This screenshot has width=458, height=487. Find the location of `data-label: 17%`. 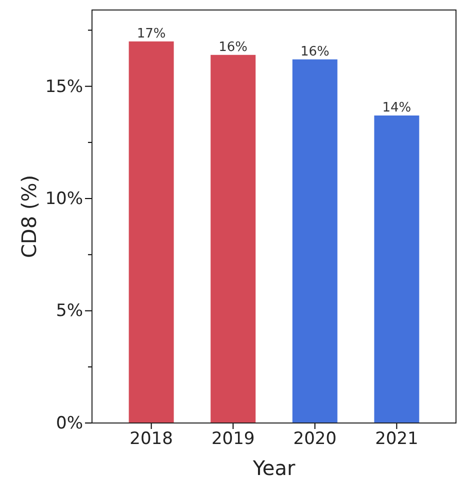

data-label: 17% is located at coordinates (151, 34).